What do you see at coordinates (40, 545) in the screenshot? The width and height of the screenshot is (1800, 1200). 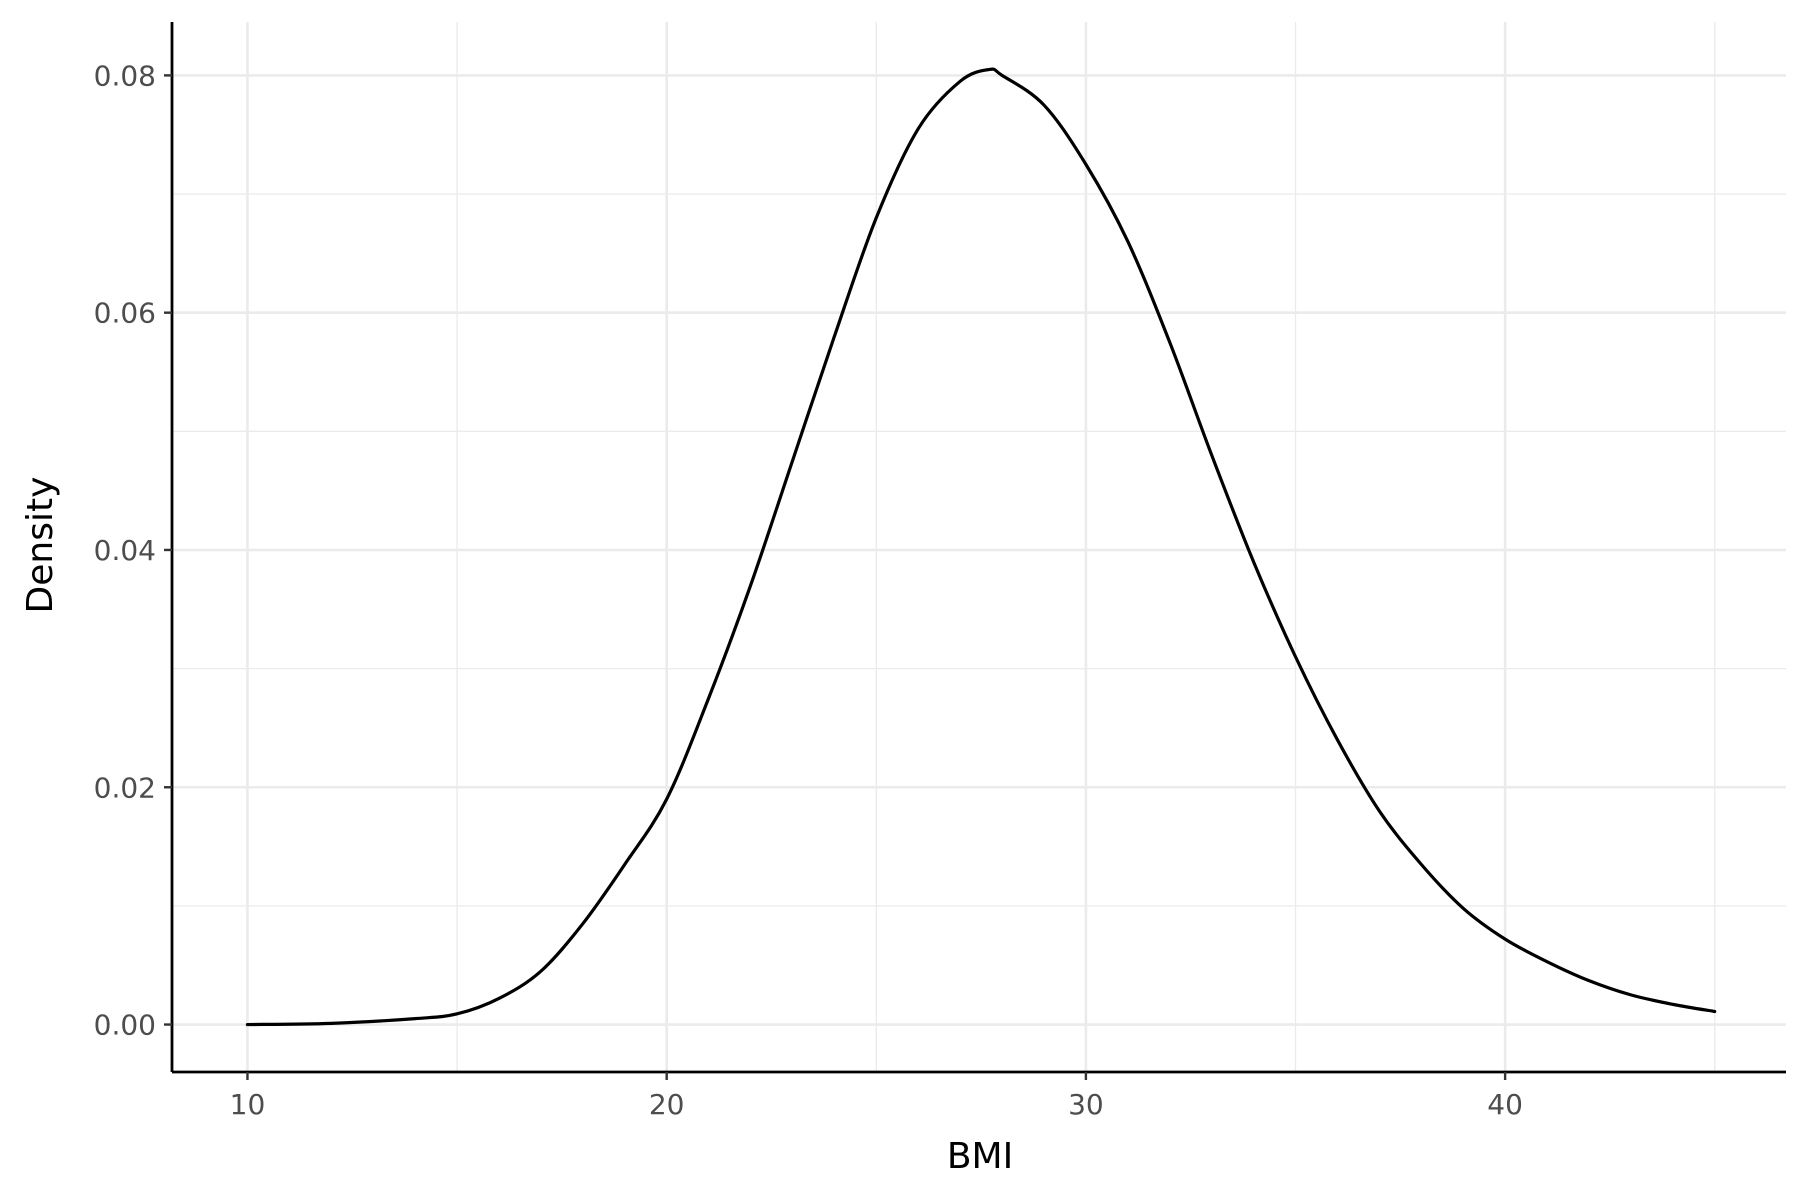 I see `y-axis-title: Density` at bounding box center [40, 545].